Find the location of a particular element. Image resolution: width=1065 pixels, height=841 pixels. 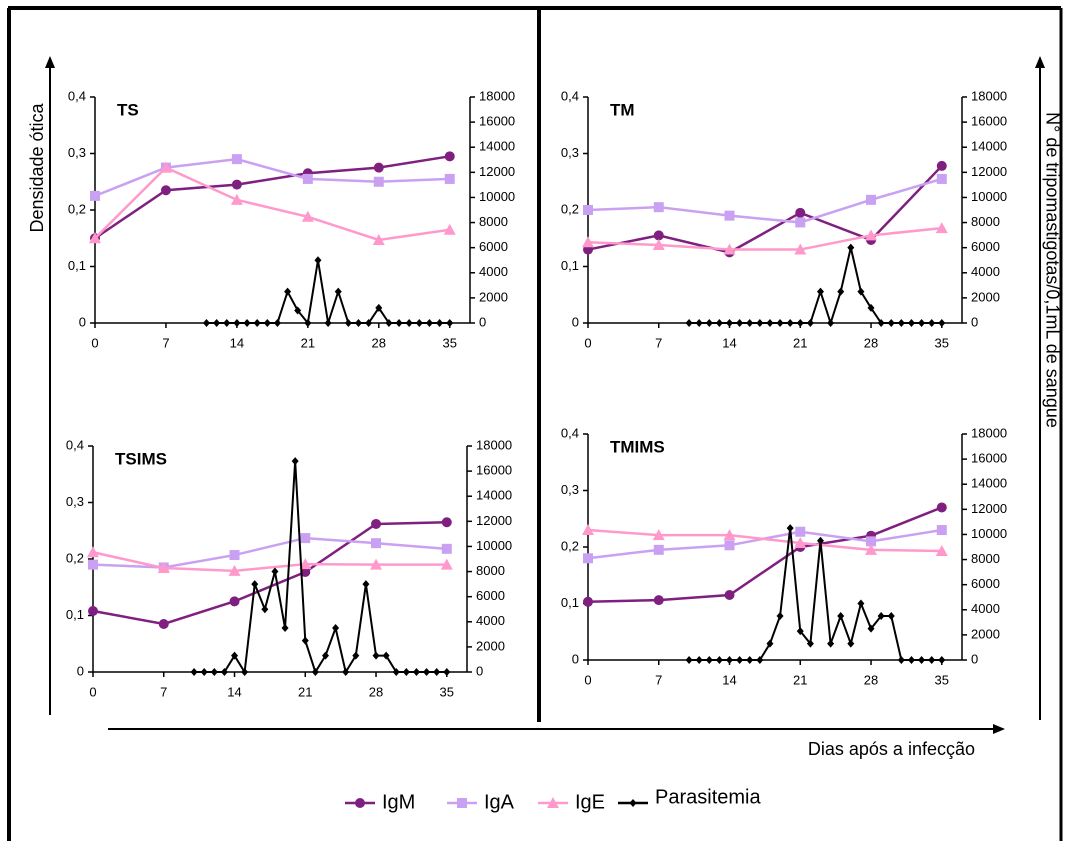

legend-marker is located at coordinates (633, 803).